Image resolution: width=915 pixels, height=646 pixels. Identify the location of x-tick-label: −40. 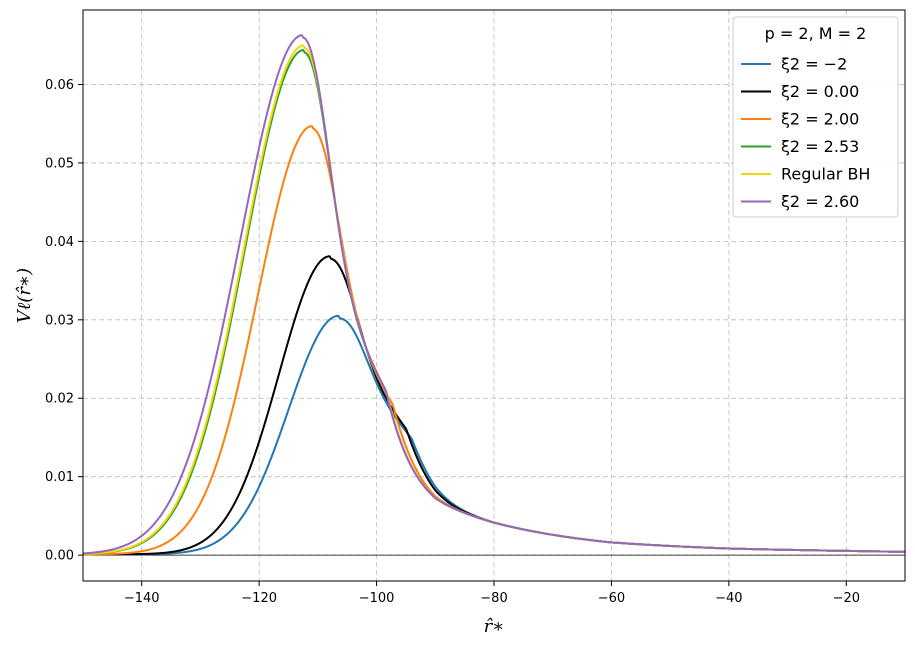
(728, 598).